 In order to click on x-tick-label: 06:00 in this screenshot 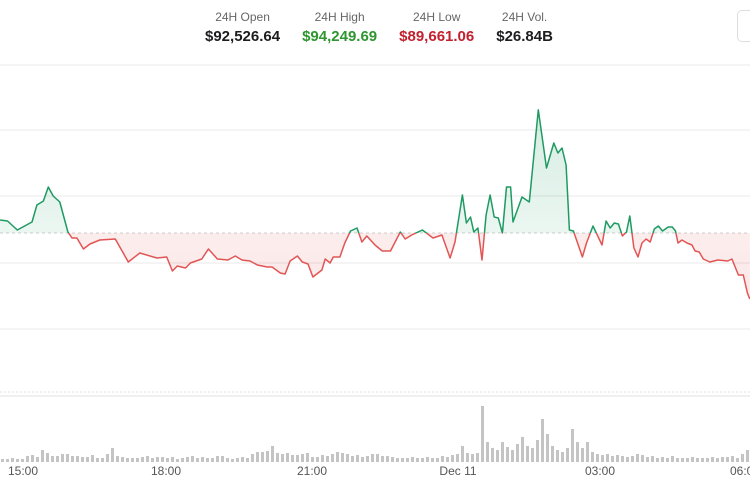, I will do `click(740, 471)`.